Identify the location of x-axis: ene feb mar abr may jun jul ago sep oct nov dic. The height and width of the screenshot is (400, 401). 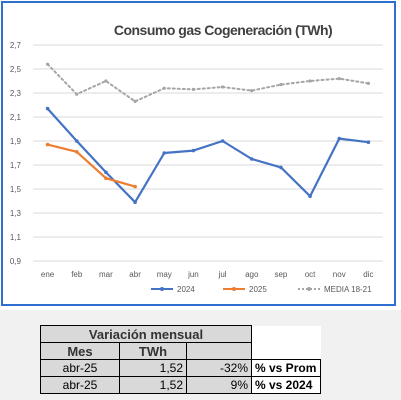
(207, 274).